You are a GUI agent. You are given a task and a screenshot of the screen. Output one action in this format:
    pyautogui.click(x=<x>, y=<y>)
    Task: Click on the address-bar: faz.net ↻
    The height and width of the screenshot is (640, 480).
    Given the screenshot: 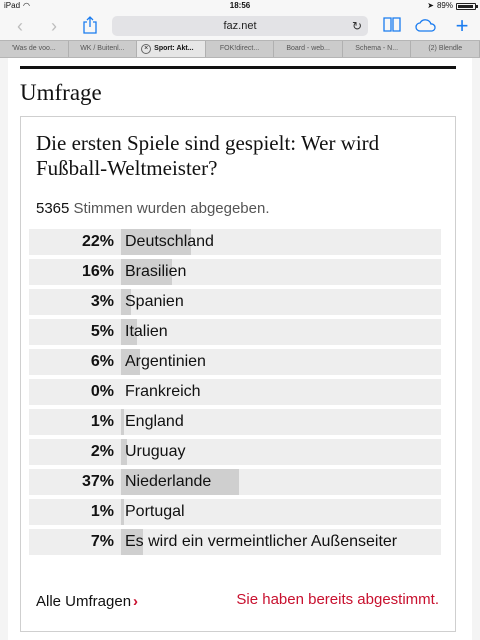 What is the action you would take?
    pyautogui.click(x=240, y=26)
    